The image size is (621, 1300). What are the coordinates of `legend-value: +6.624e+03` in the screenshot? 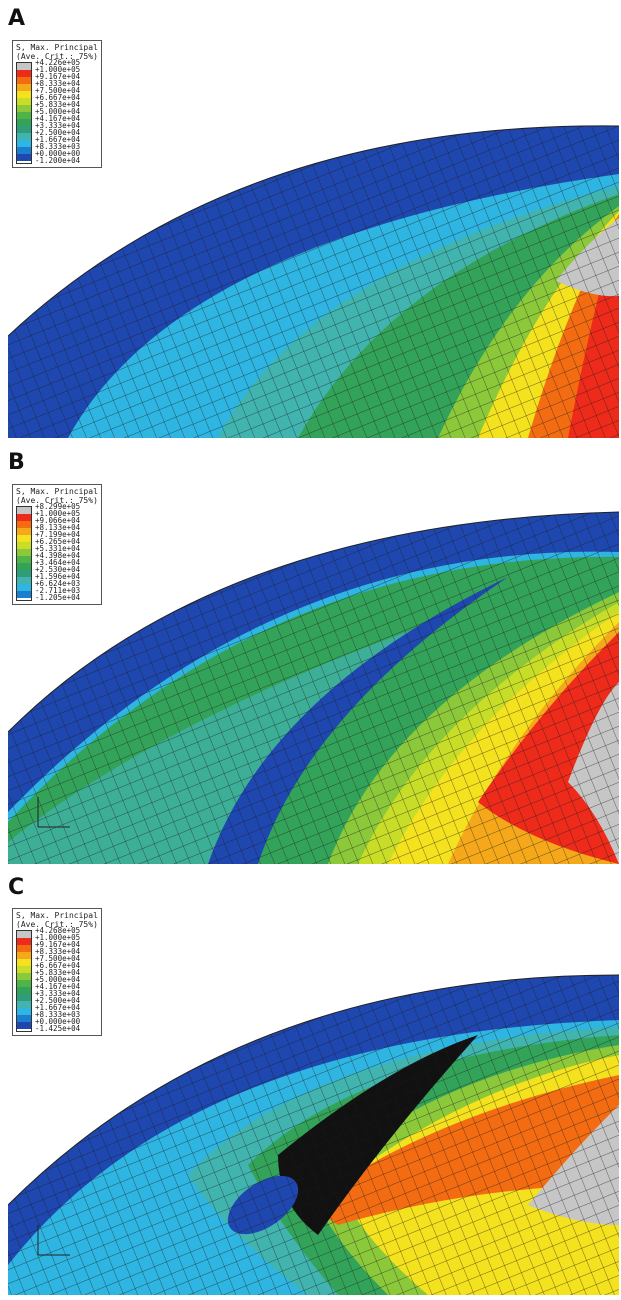 It's located at (58, 583).